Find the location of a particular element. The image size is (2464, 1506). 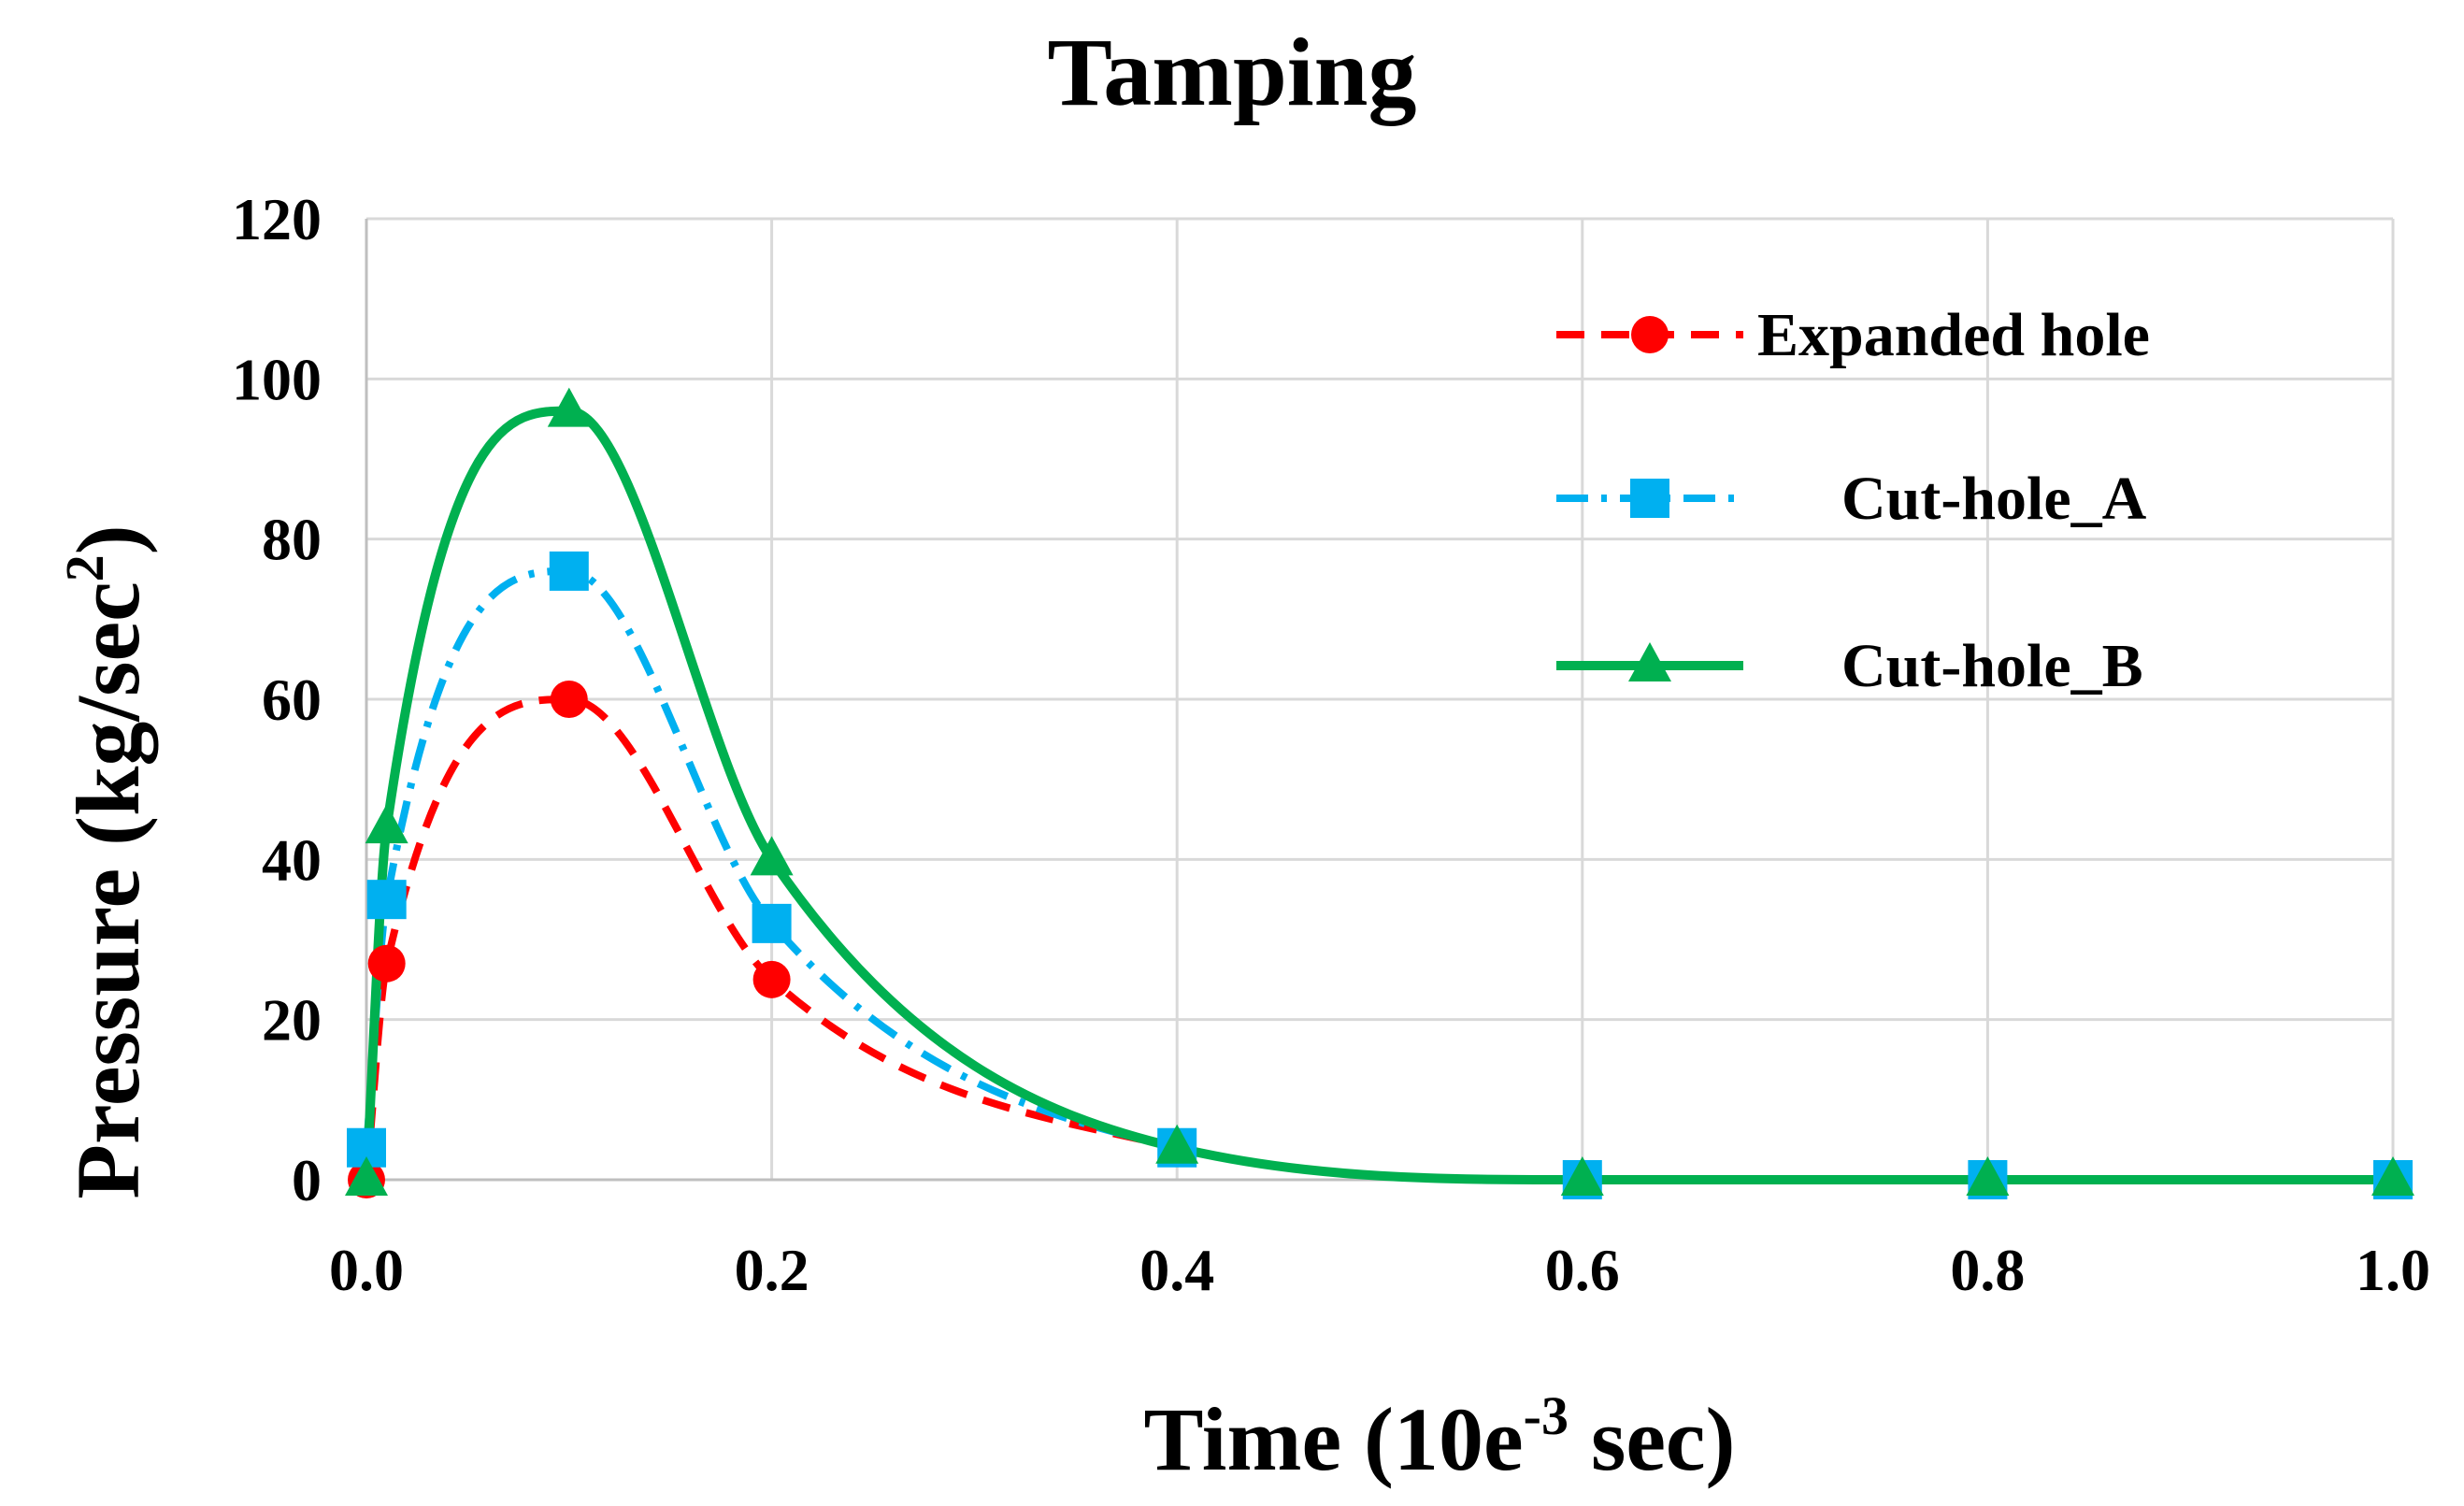

x-axis-title: Time (10e-3 sec) is located at coordinates (1440, 1437).